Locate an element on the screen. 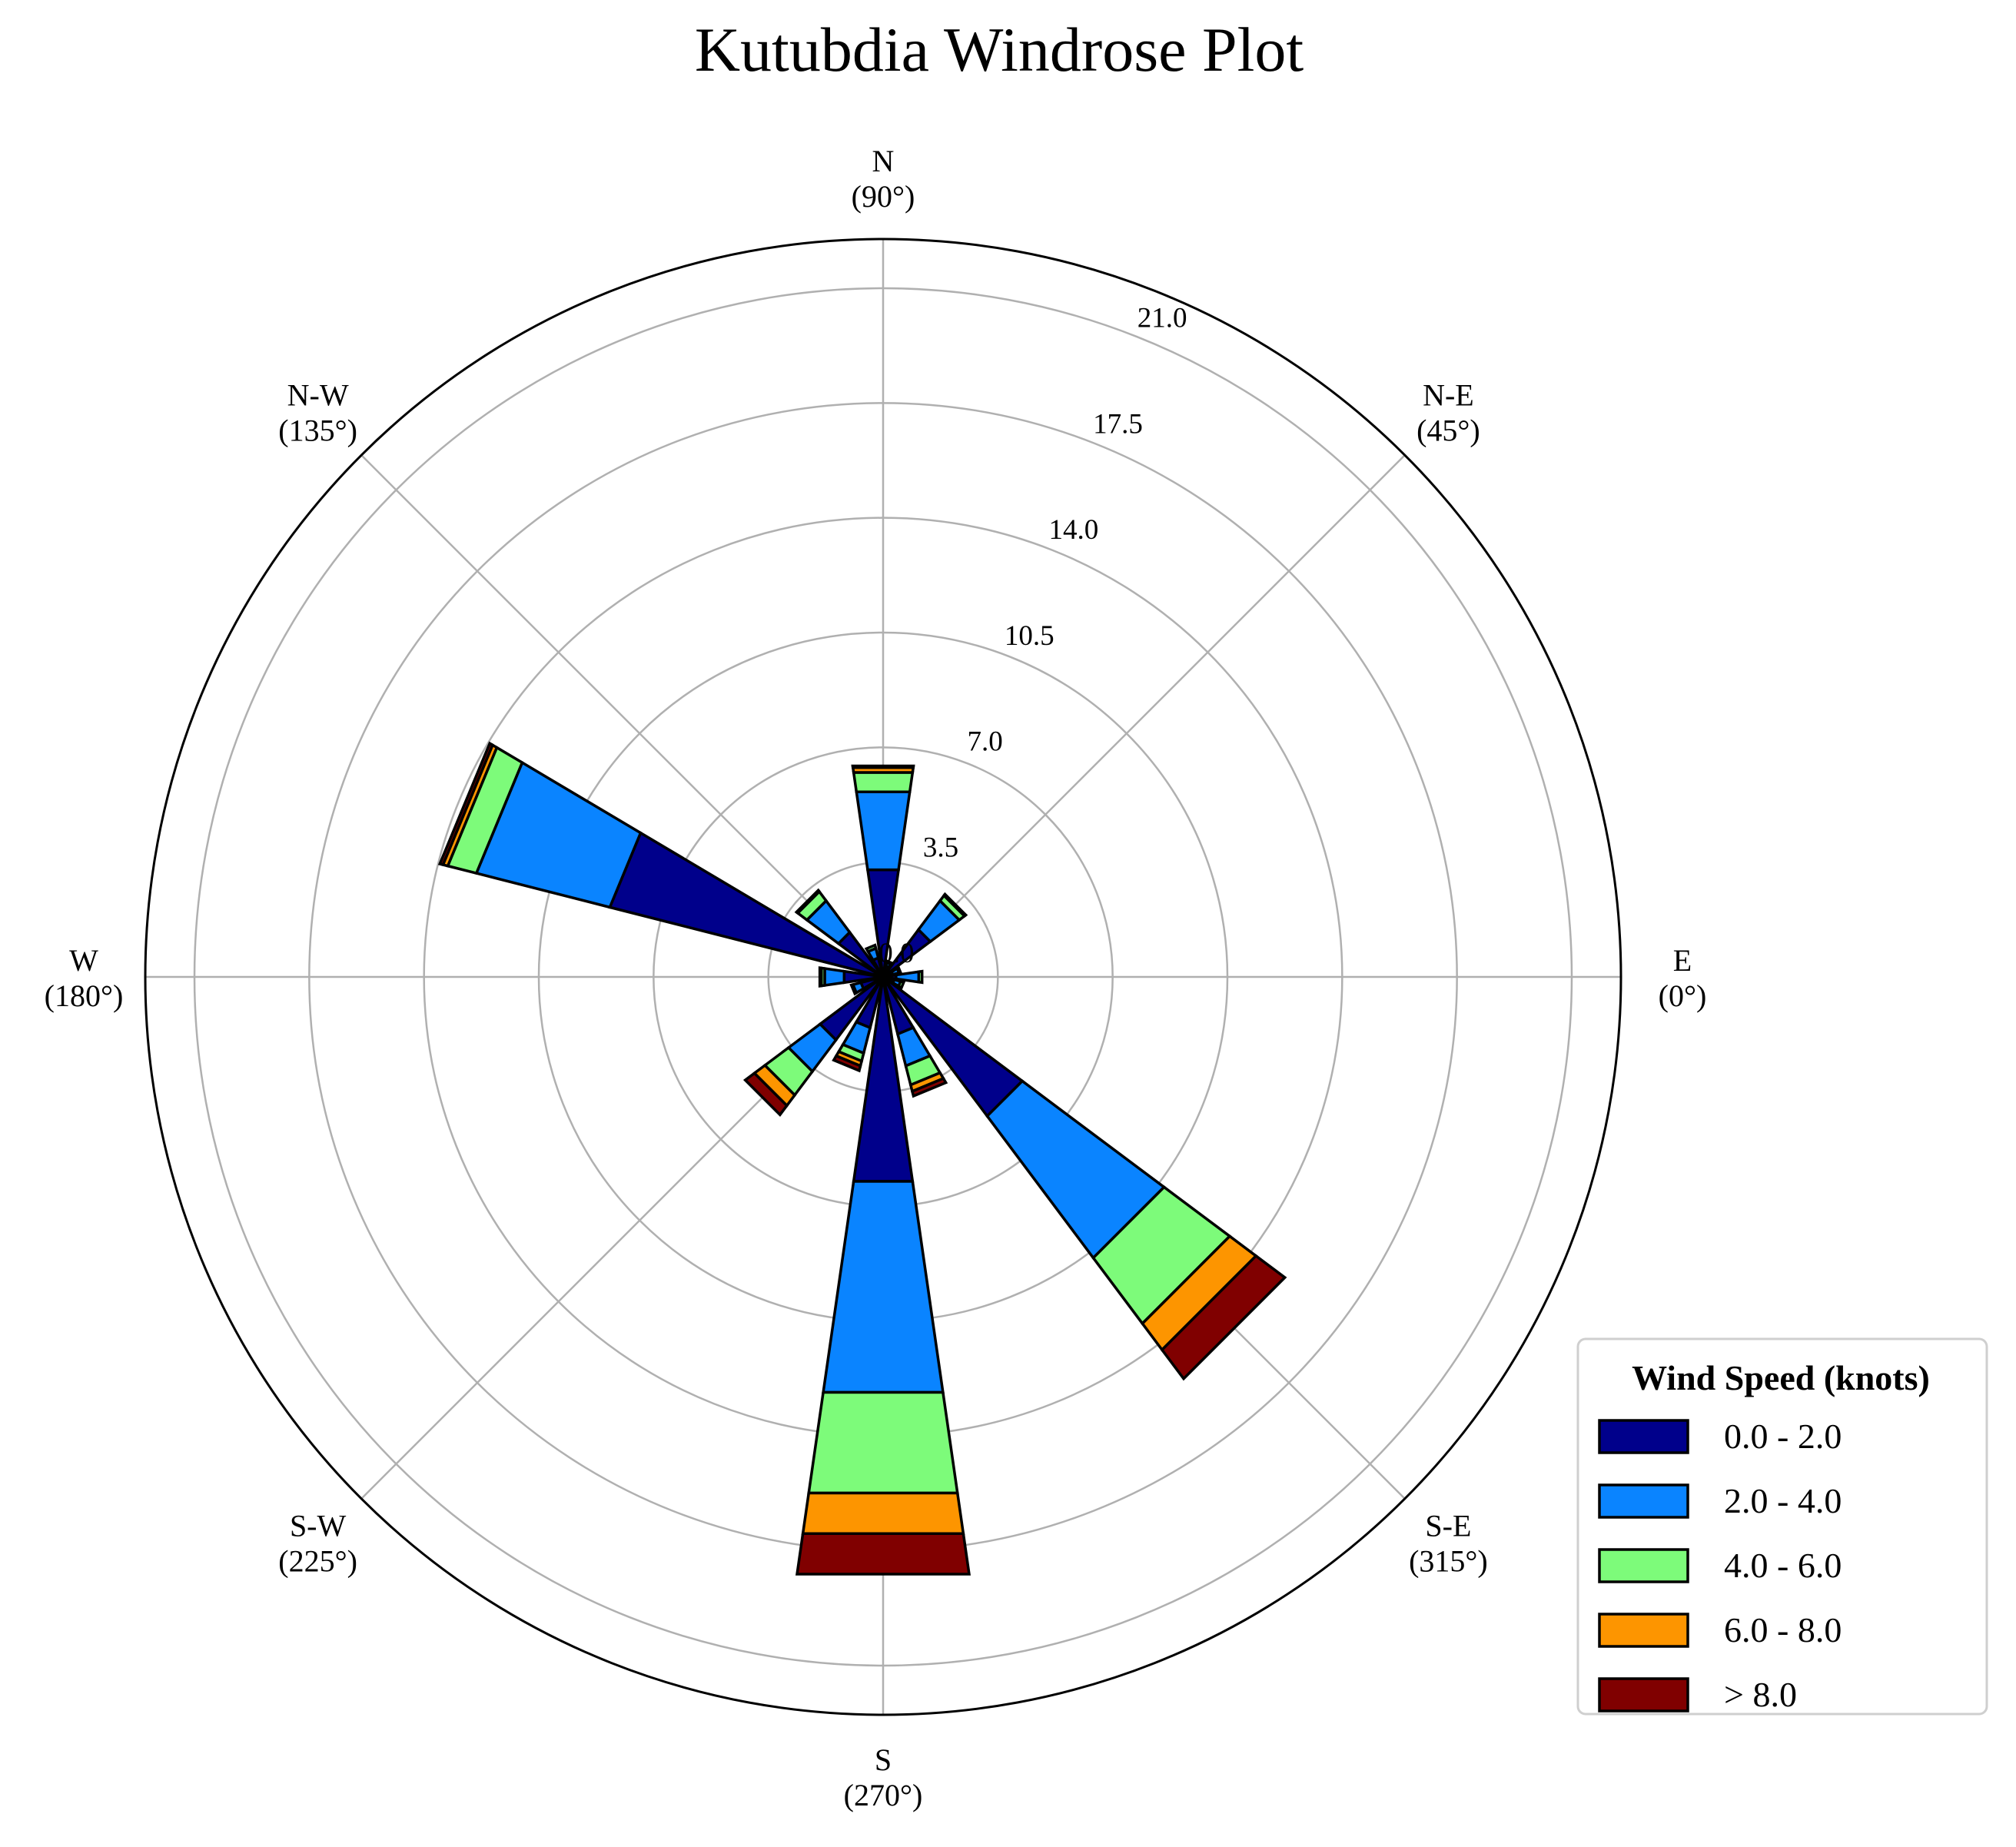  direction-name: S-W is located at coordinates (318, 1525).